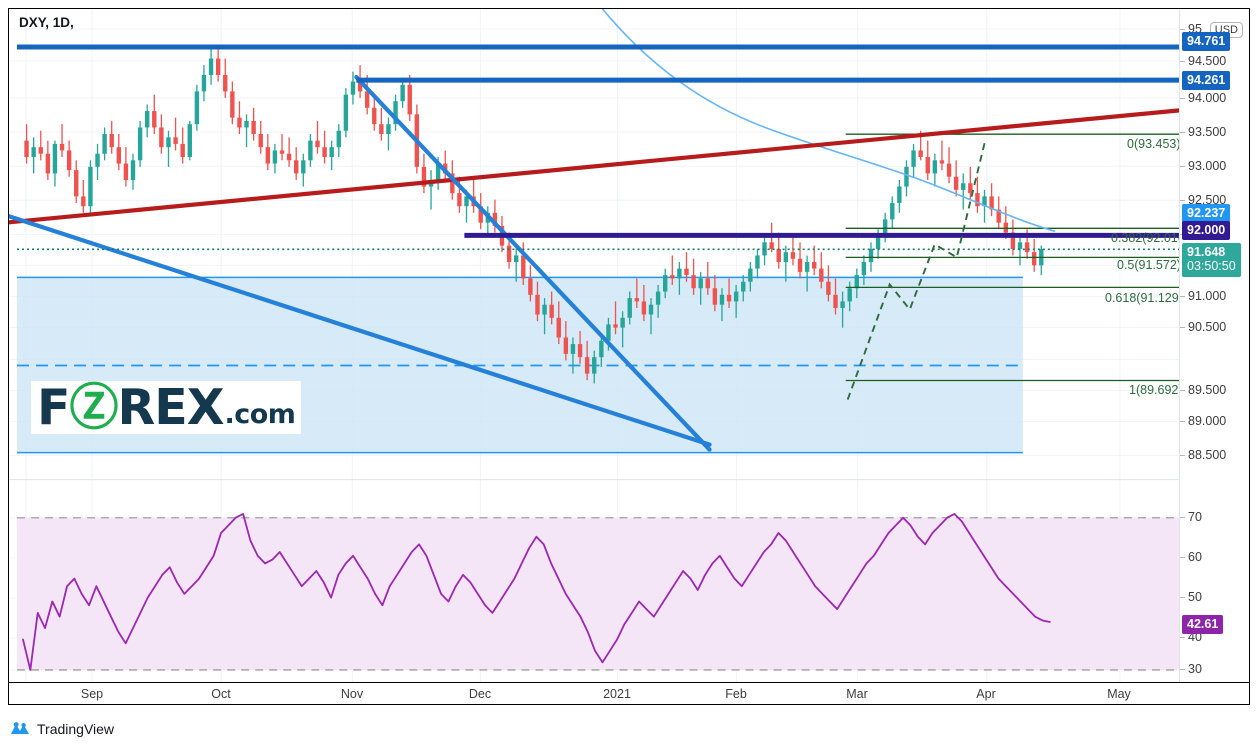  Describe the element at coordinates (1203, 455) in the screenshot. I see `price-axis-tick: 88.500` at that location.